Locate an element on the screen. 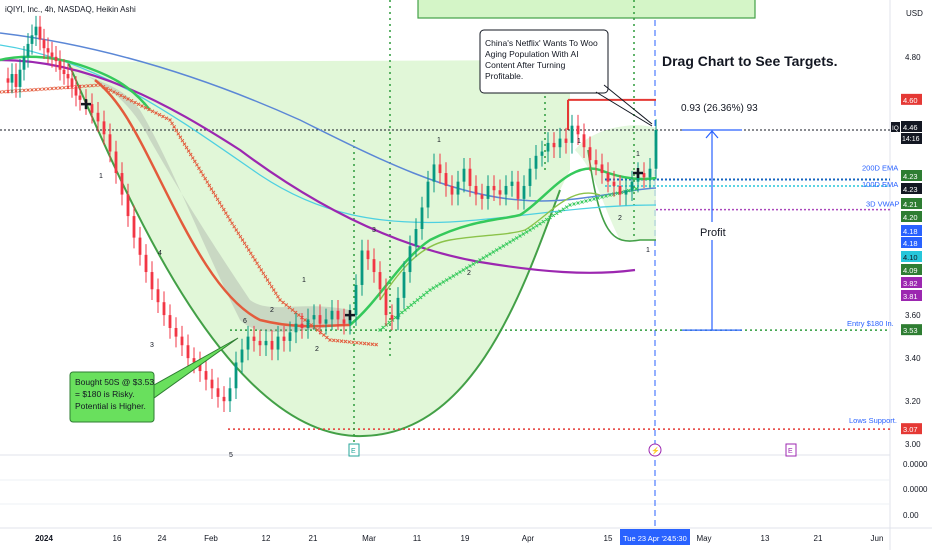 The image size is (932, 550). lows-label: Lows Support. is located at coordinates (873, 420).